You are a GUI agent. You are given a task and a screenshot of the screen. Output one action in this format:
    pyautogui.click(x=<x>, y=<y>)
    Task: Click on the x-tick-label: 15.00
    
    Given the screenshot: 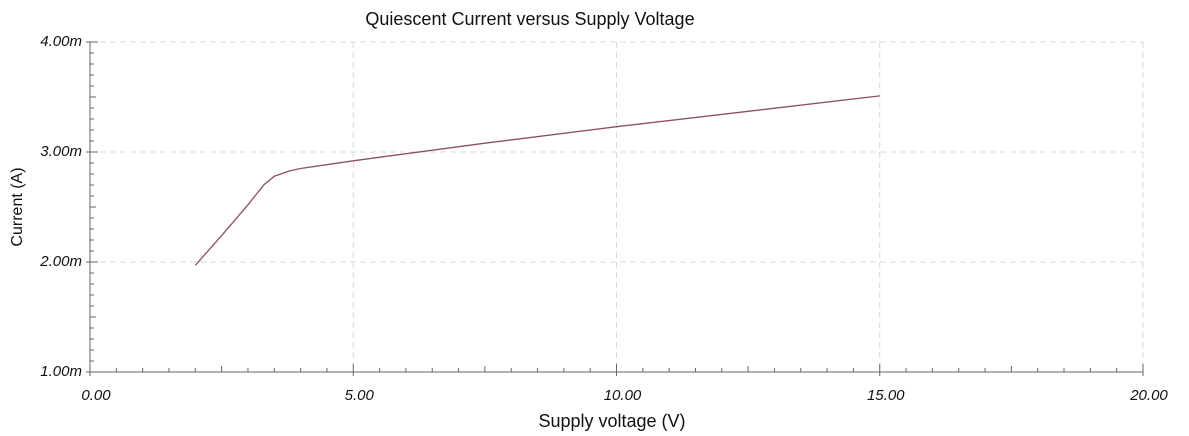 What is the action you would take?
    pyautogui.click(x=886, y=395)
    